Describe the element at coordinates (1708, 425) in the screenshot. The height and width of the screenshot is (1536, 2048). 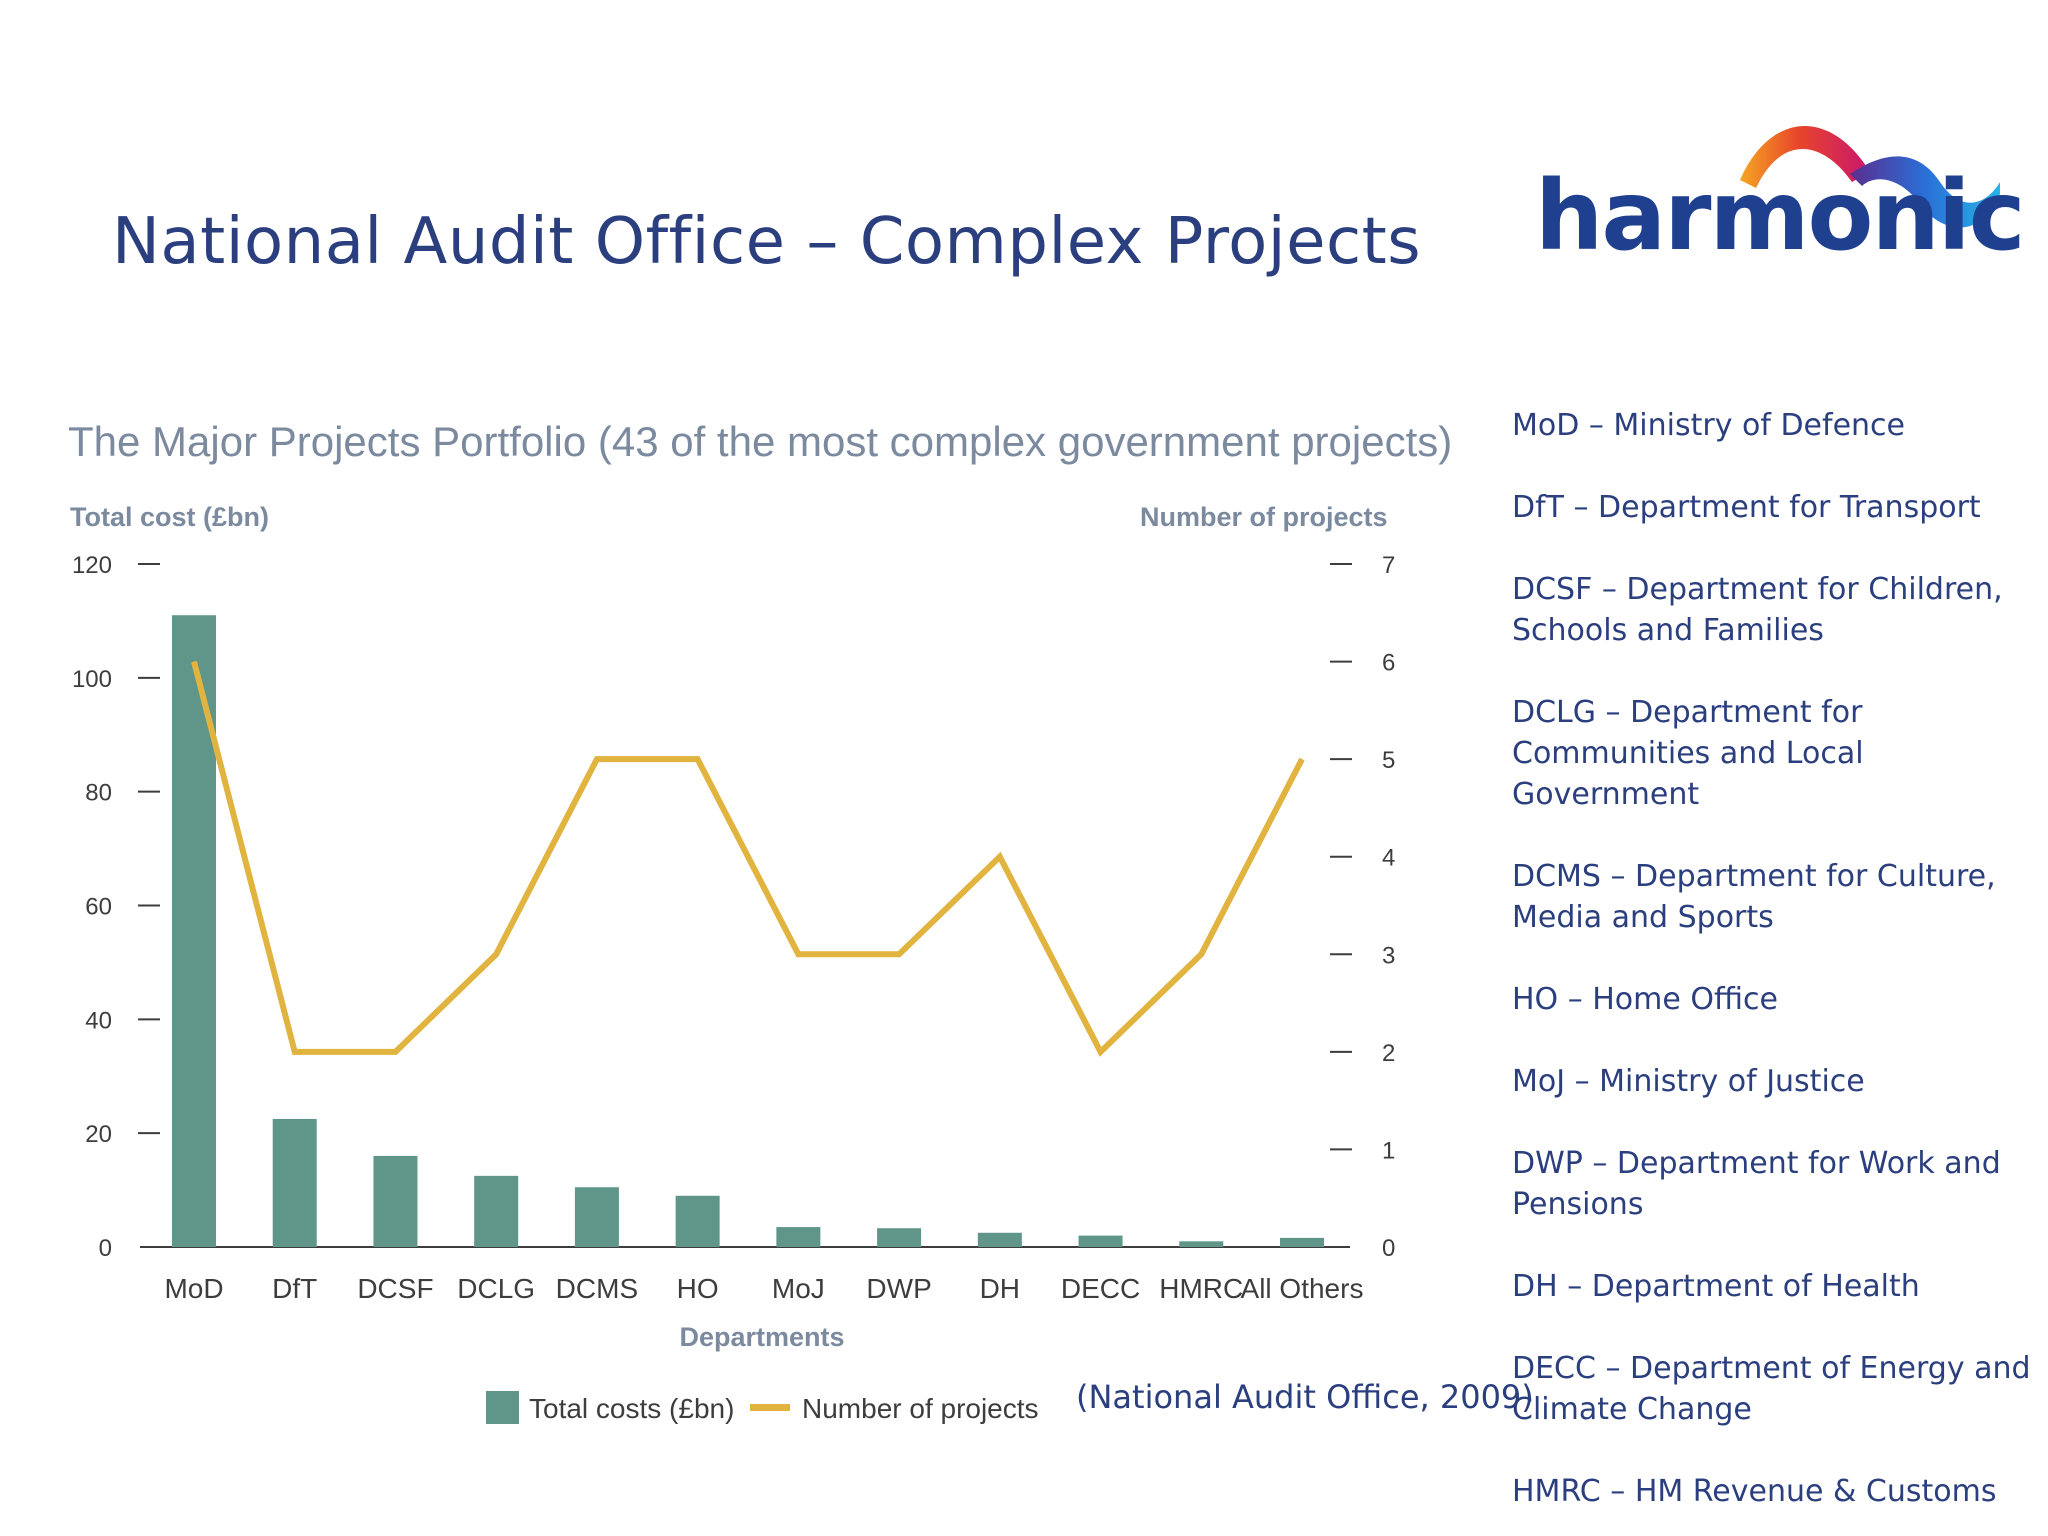
I see `abbreviation-item: MoD – Ministry of Defence` at that location.